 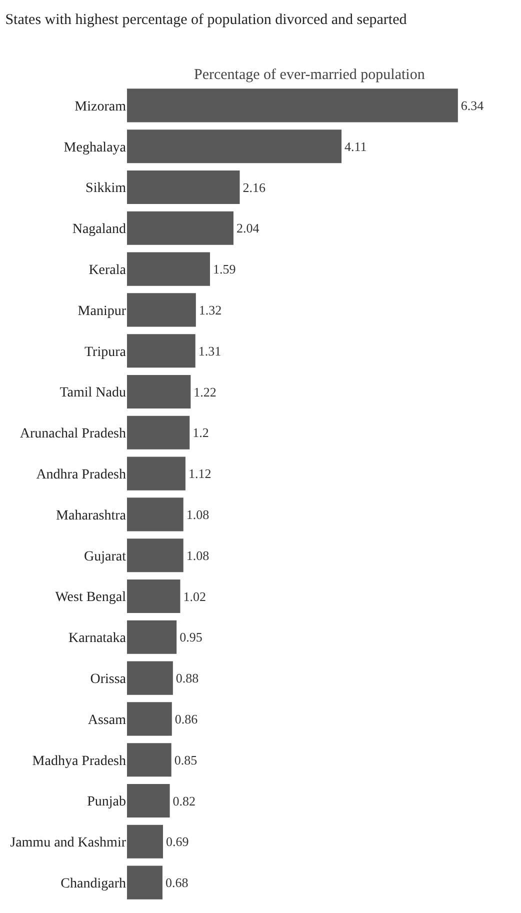 What do you see at coordinates (93, 884) in the screenshot?
I see `y-tick-label: Chandigarh` at bounding box center [93, 884].